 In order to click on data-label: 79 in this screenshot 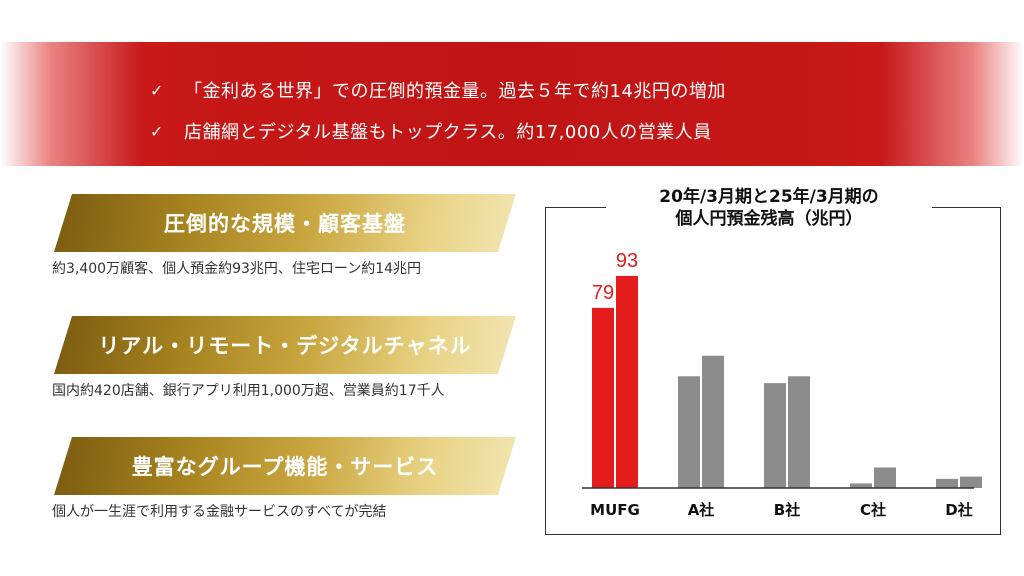, I will do `click(603, 293)`.